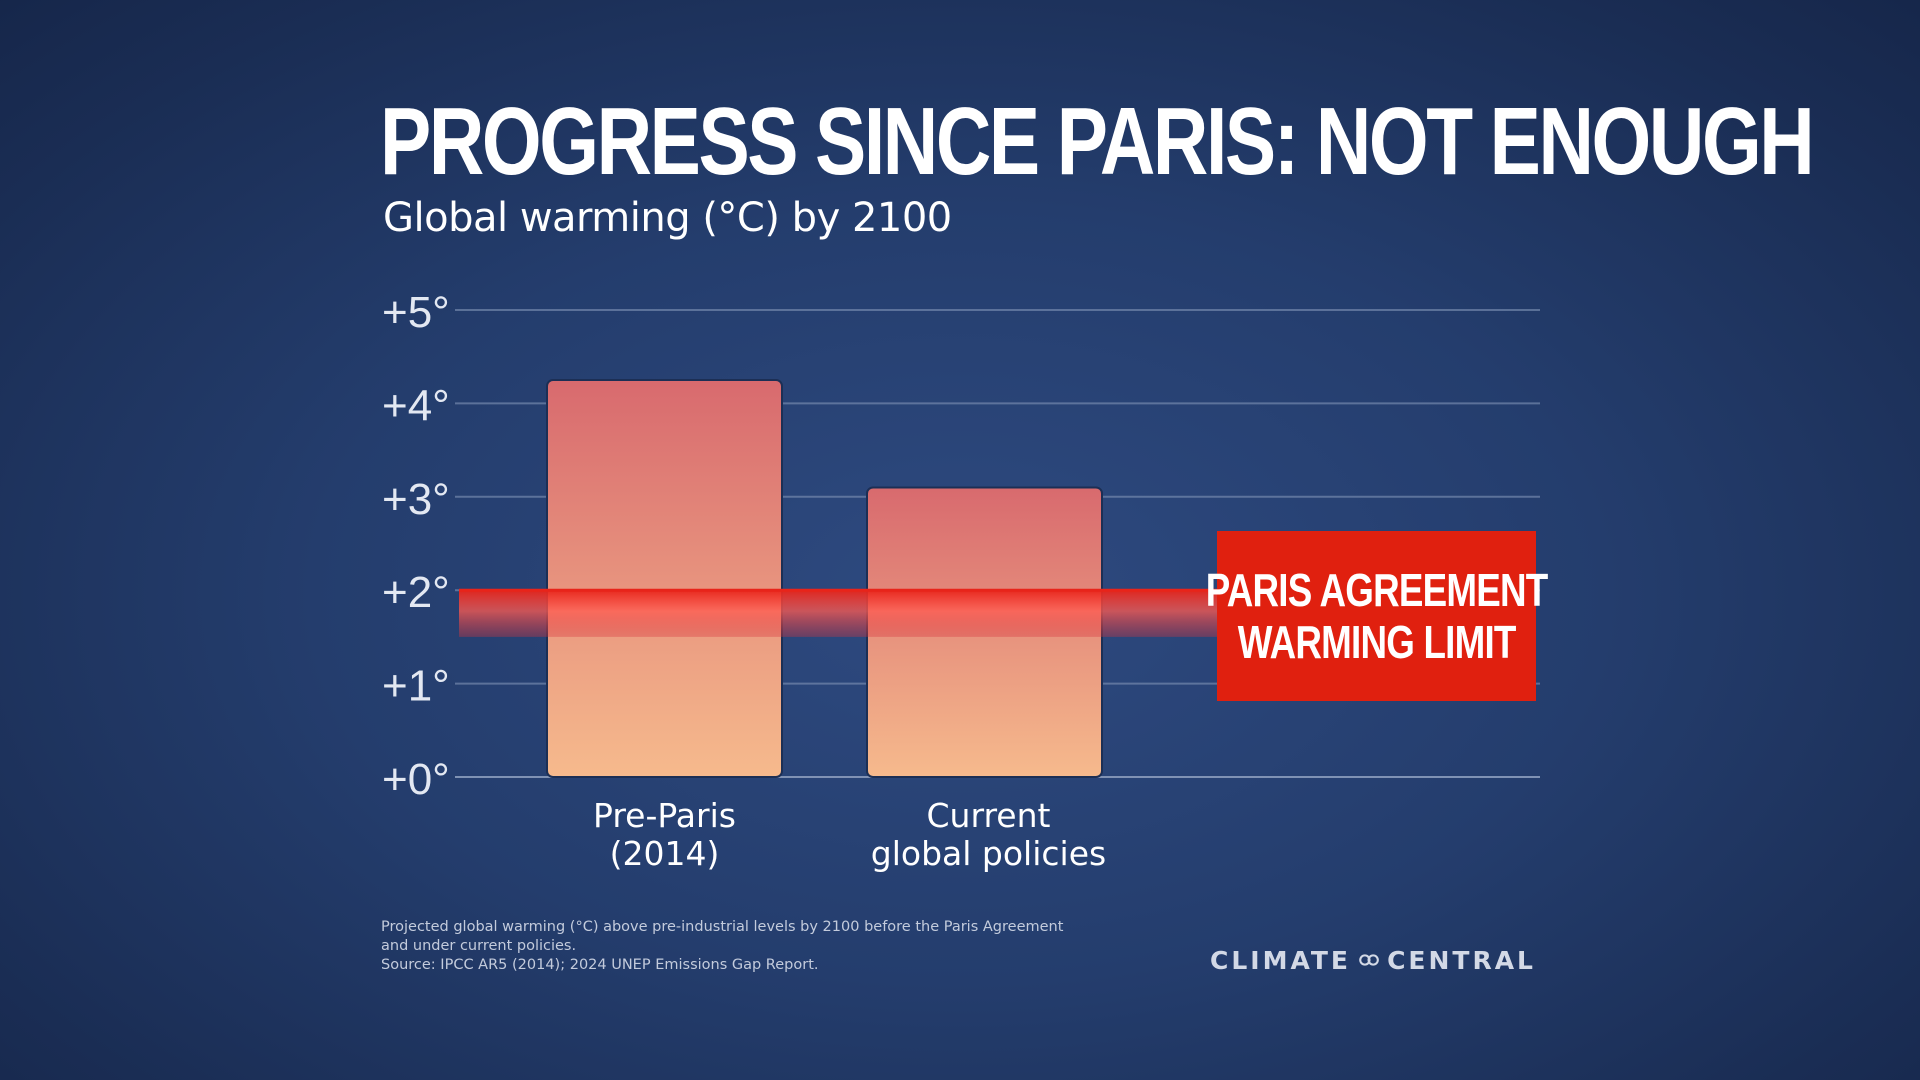  Describe the element at coordinates (416, 546) in the screenshot. I see `y-axis-ticks: +0° +1° +2° +3° +4° +5°` at that location.